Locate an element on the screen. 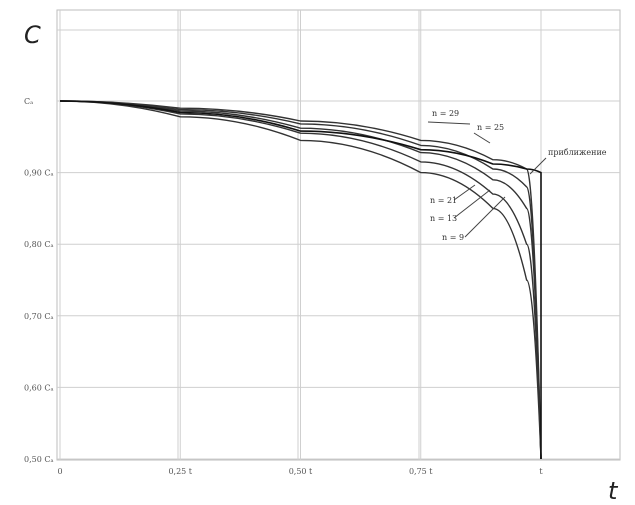 This screenshot has width=635, height=505. y-axis-label: C is located at coordinates (32, 35).